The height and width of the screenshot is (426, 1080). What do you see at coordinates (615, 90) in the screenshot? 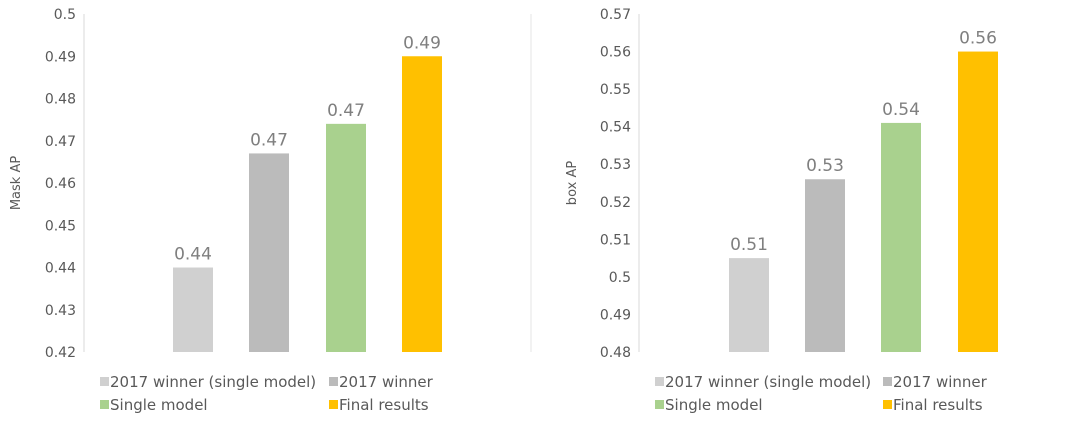
I see `y-tick-label: 0.55` at bounding box center [615, 90].